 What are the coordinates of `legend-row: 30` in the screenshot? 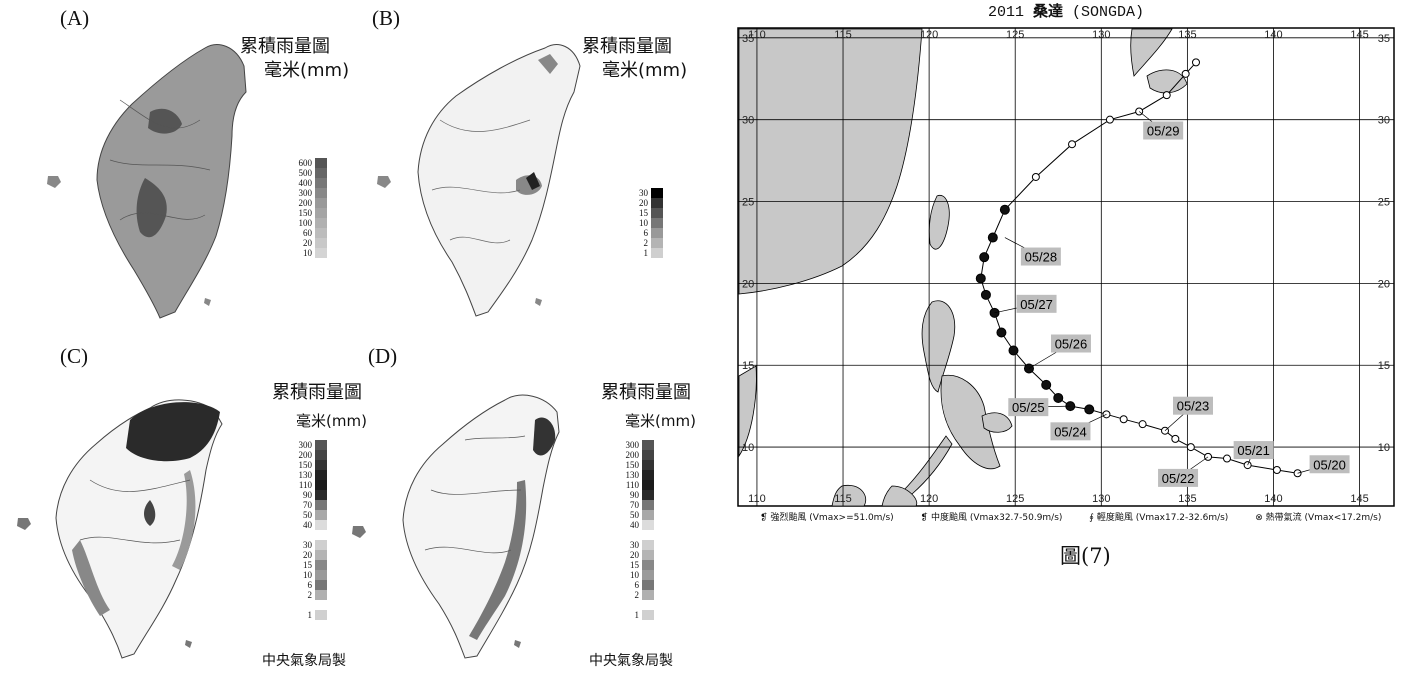 It's located at (307, 545).